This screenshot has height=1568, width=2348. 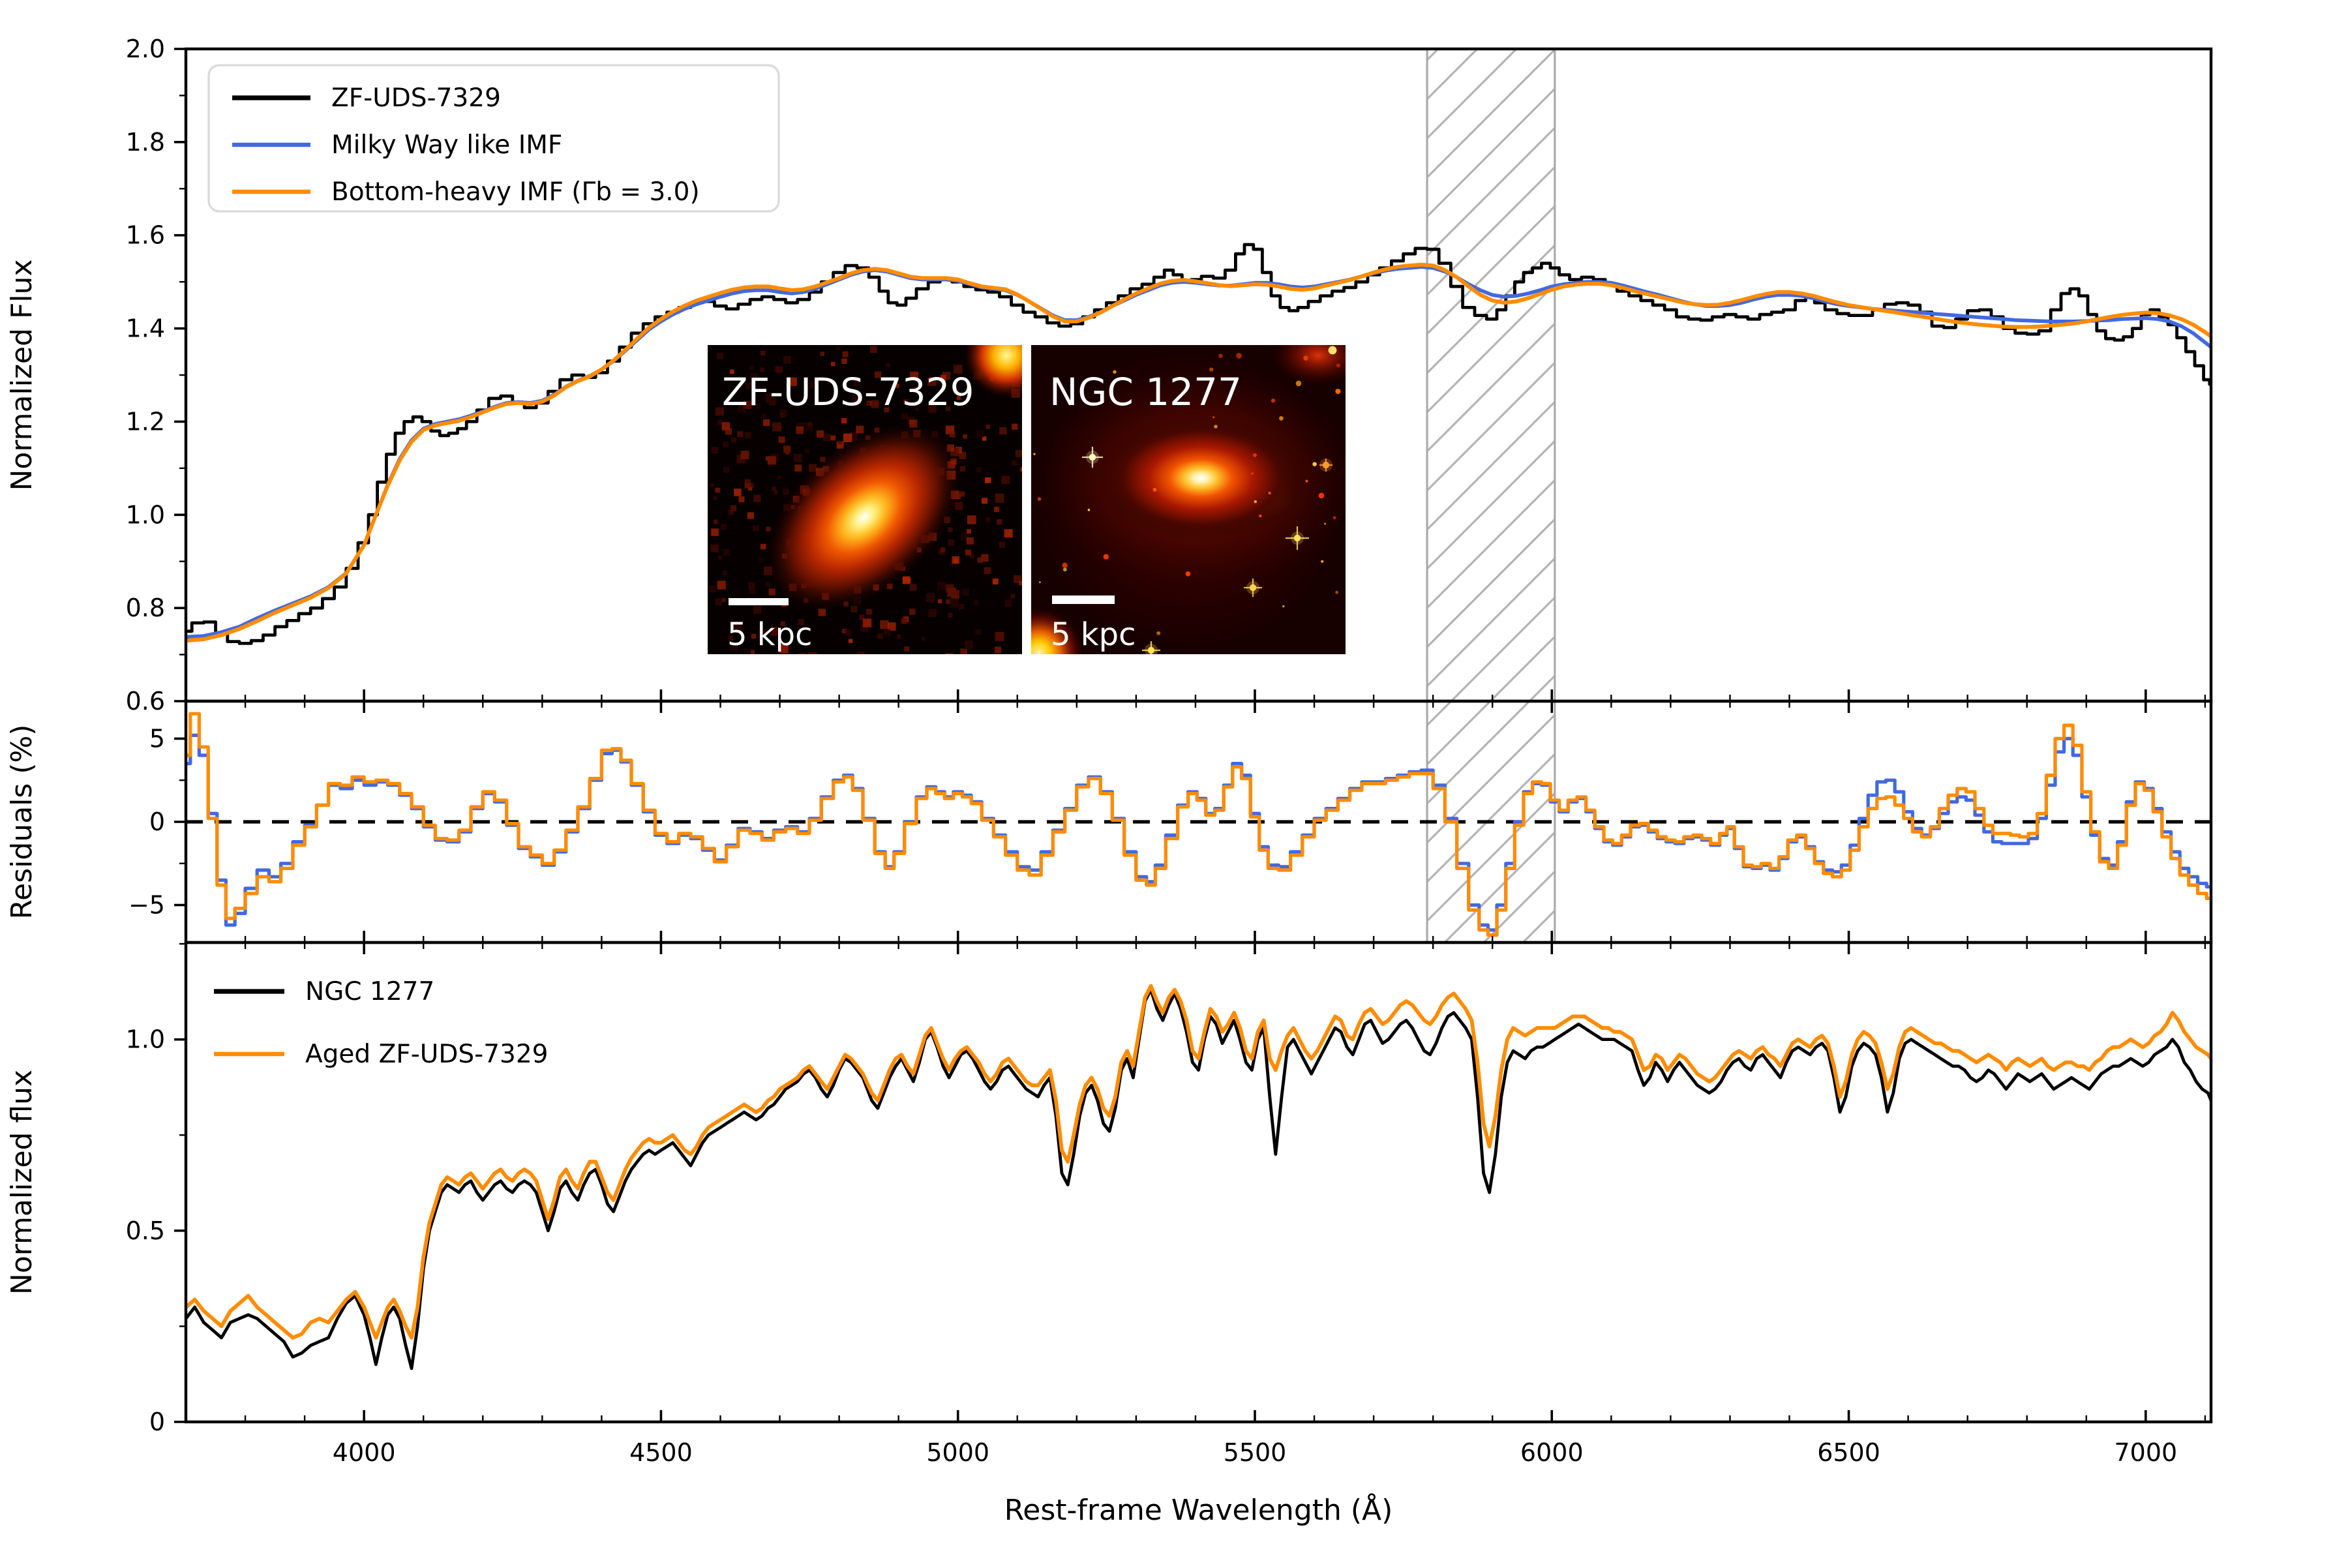 What do you see at coordinates (22, 375) in the screenshot?
I see `top-y-axis-label: Normalized Flux` at bounding box center [22, 375].